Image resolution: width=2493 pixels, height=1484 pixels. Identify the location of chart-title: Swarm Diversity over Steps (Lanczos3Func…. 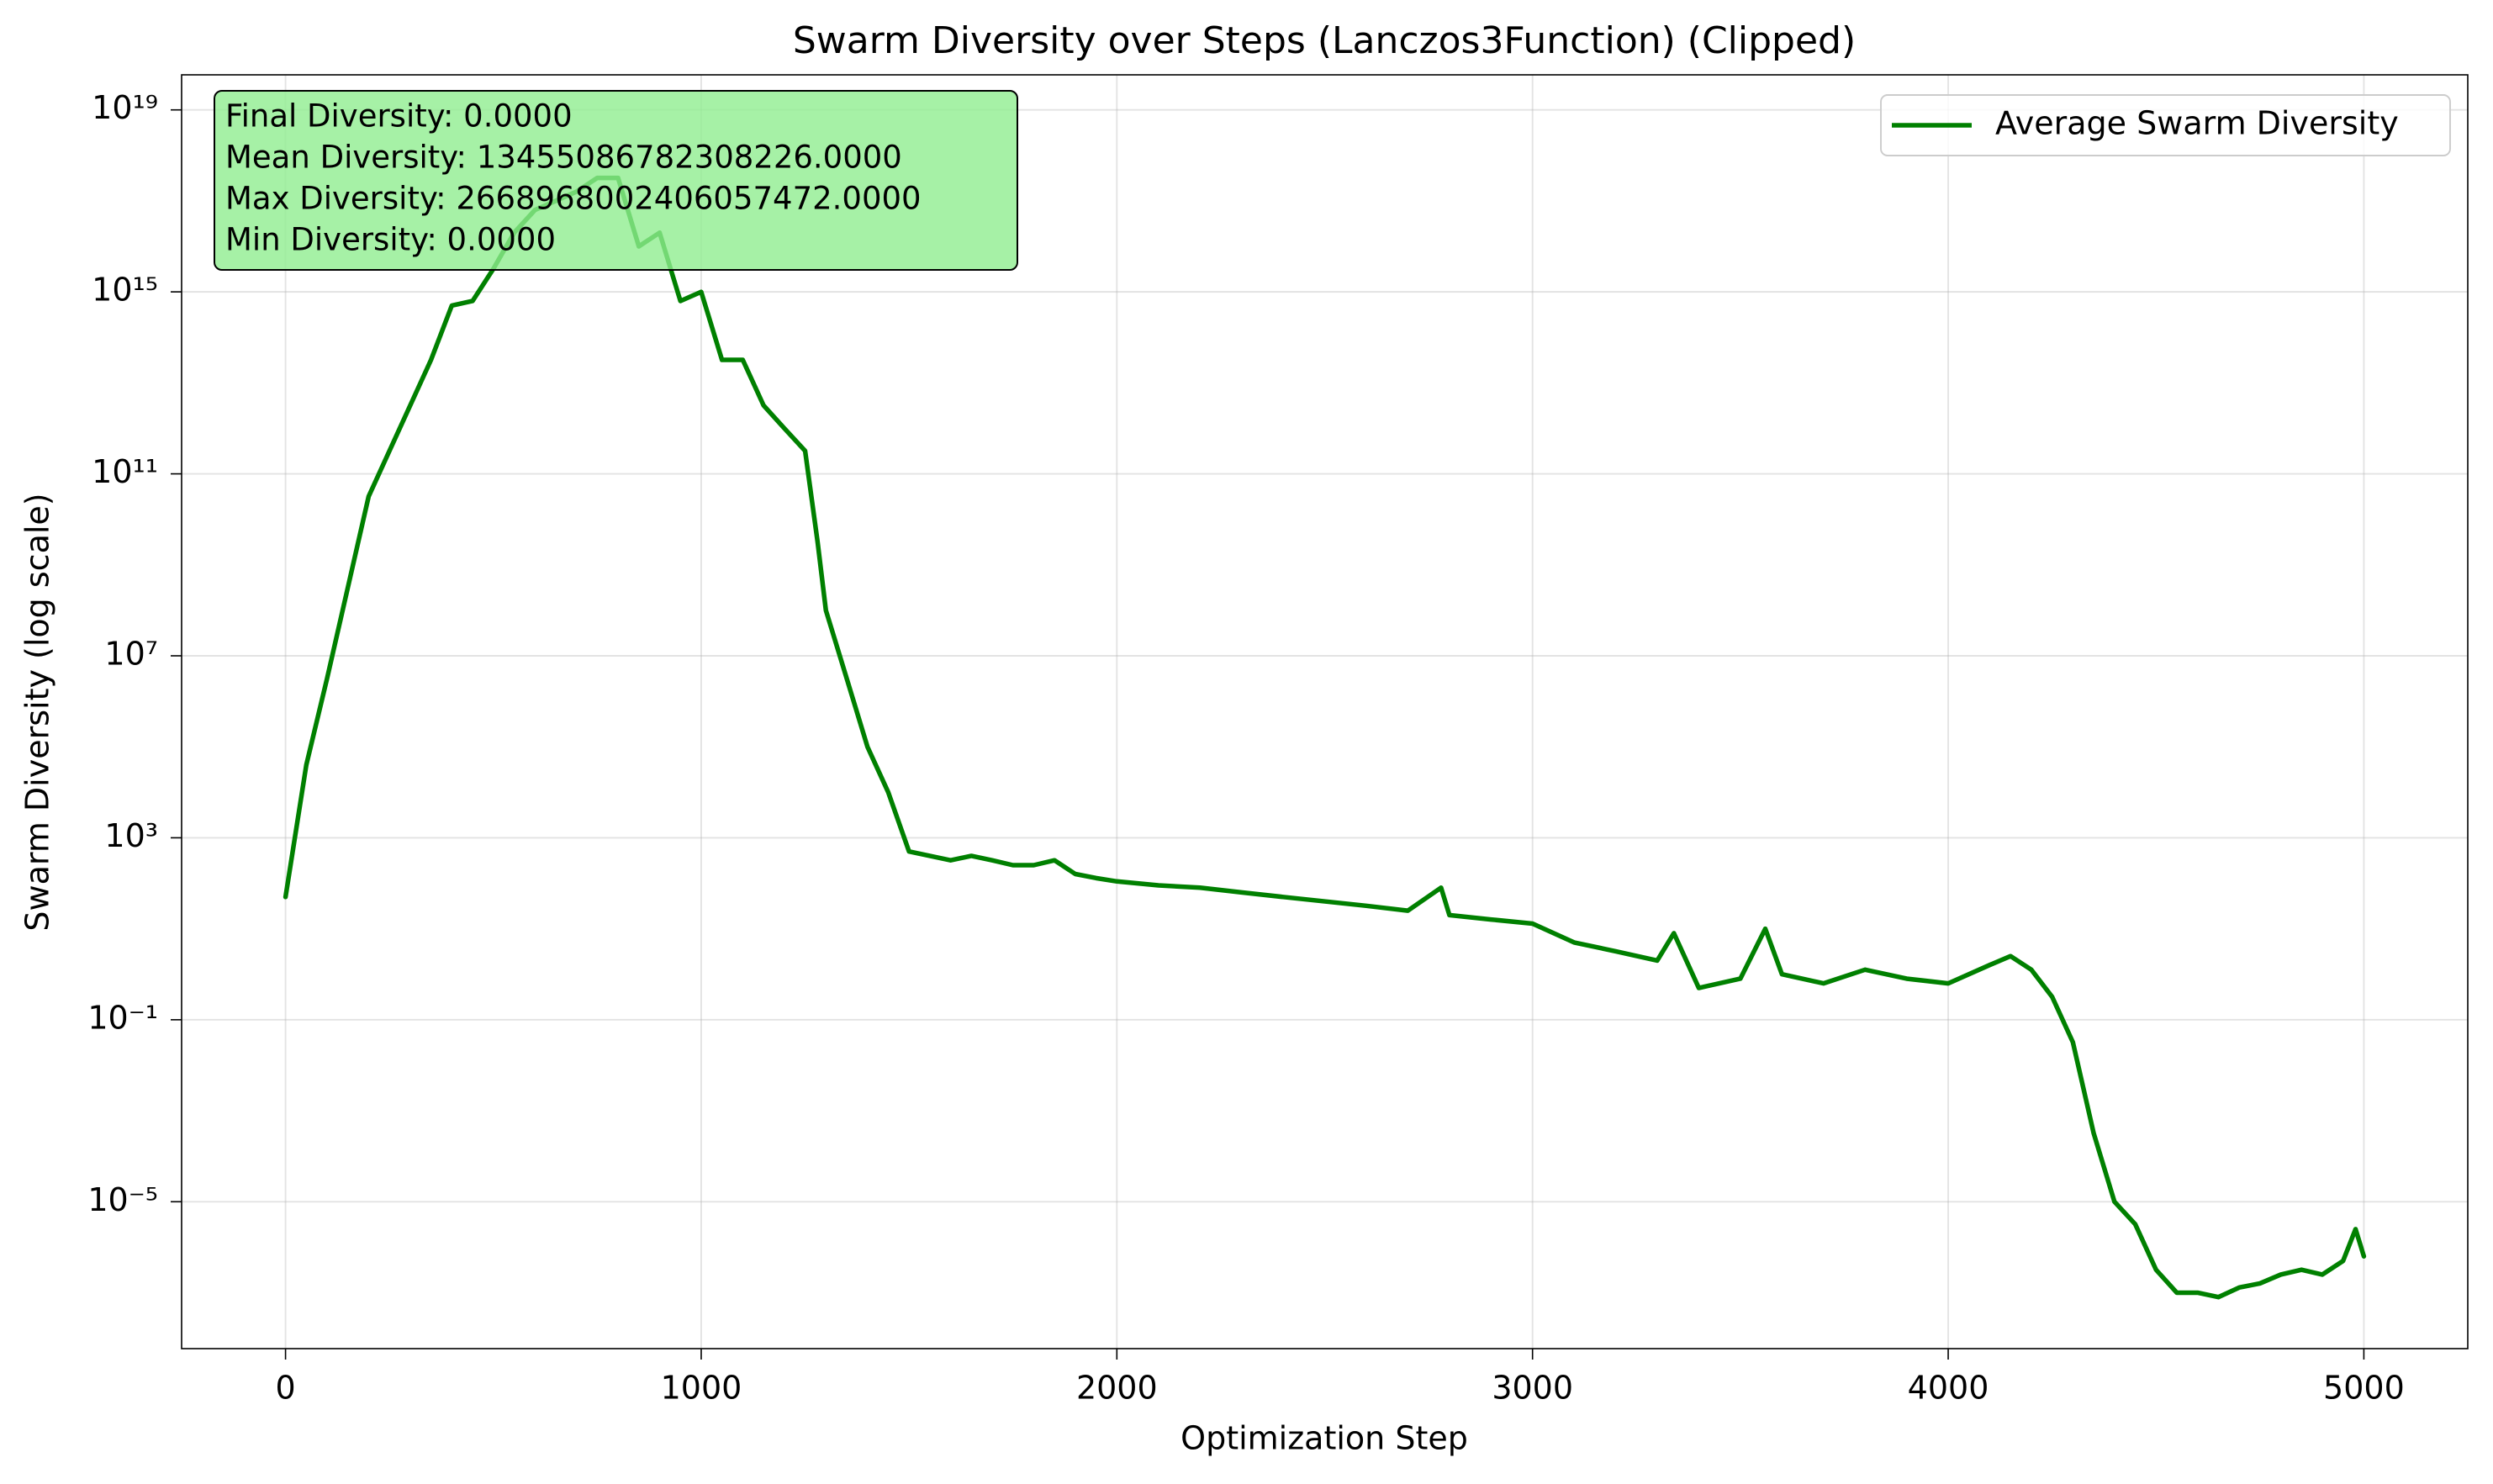
(1324, 40).